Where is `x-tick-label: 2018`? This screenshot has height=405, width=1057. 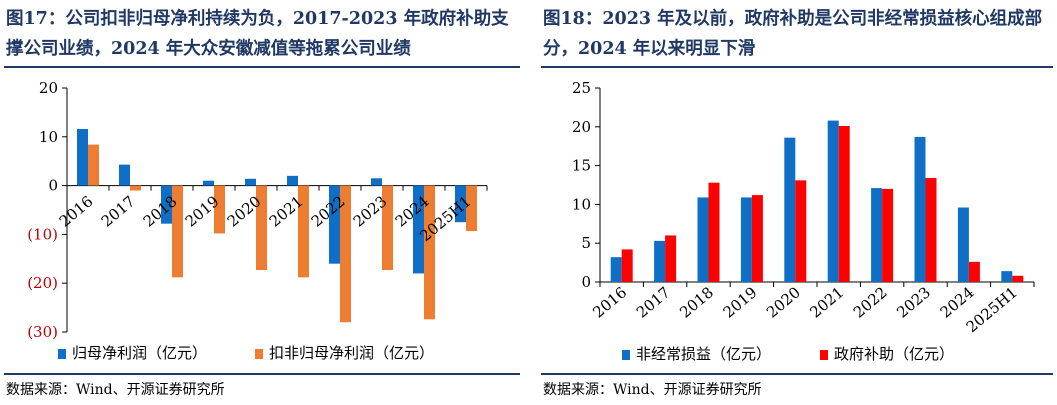
x-tick-label: 2018 is located at coordinates (696, 302).